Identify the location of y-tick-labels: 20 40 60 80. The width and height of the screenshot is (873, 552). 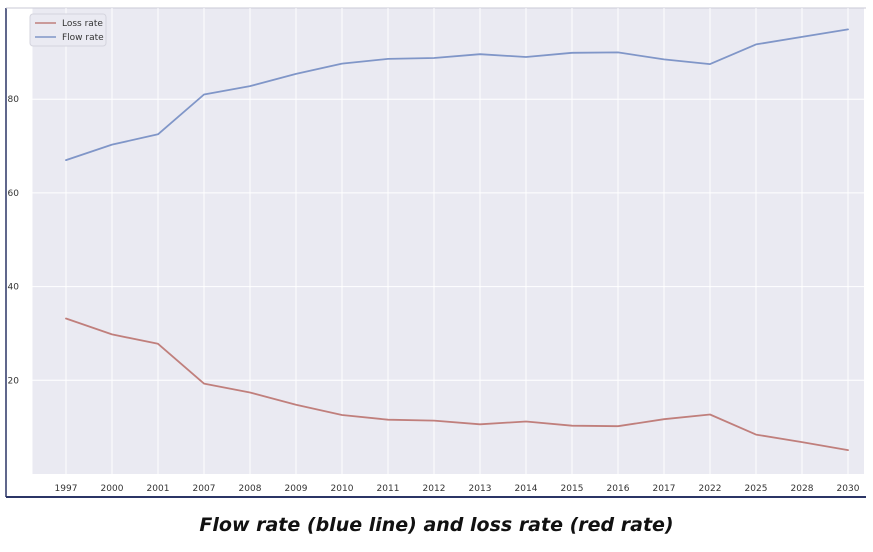
(14, 240).